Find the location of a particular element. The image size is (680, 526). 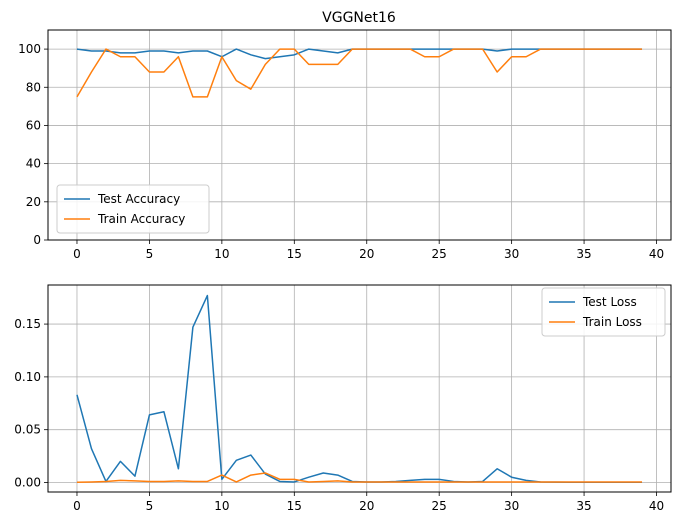

accuracy-xtick-label: 30 is located at coordinates (511, 254).